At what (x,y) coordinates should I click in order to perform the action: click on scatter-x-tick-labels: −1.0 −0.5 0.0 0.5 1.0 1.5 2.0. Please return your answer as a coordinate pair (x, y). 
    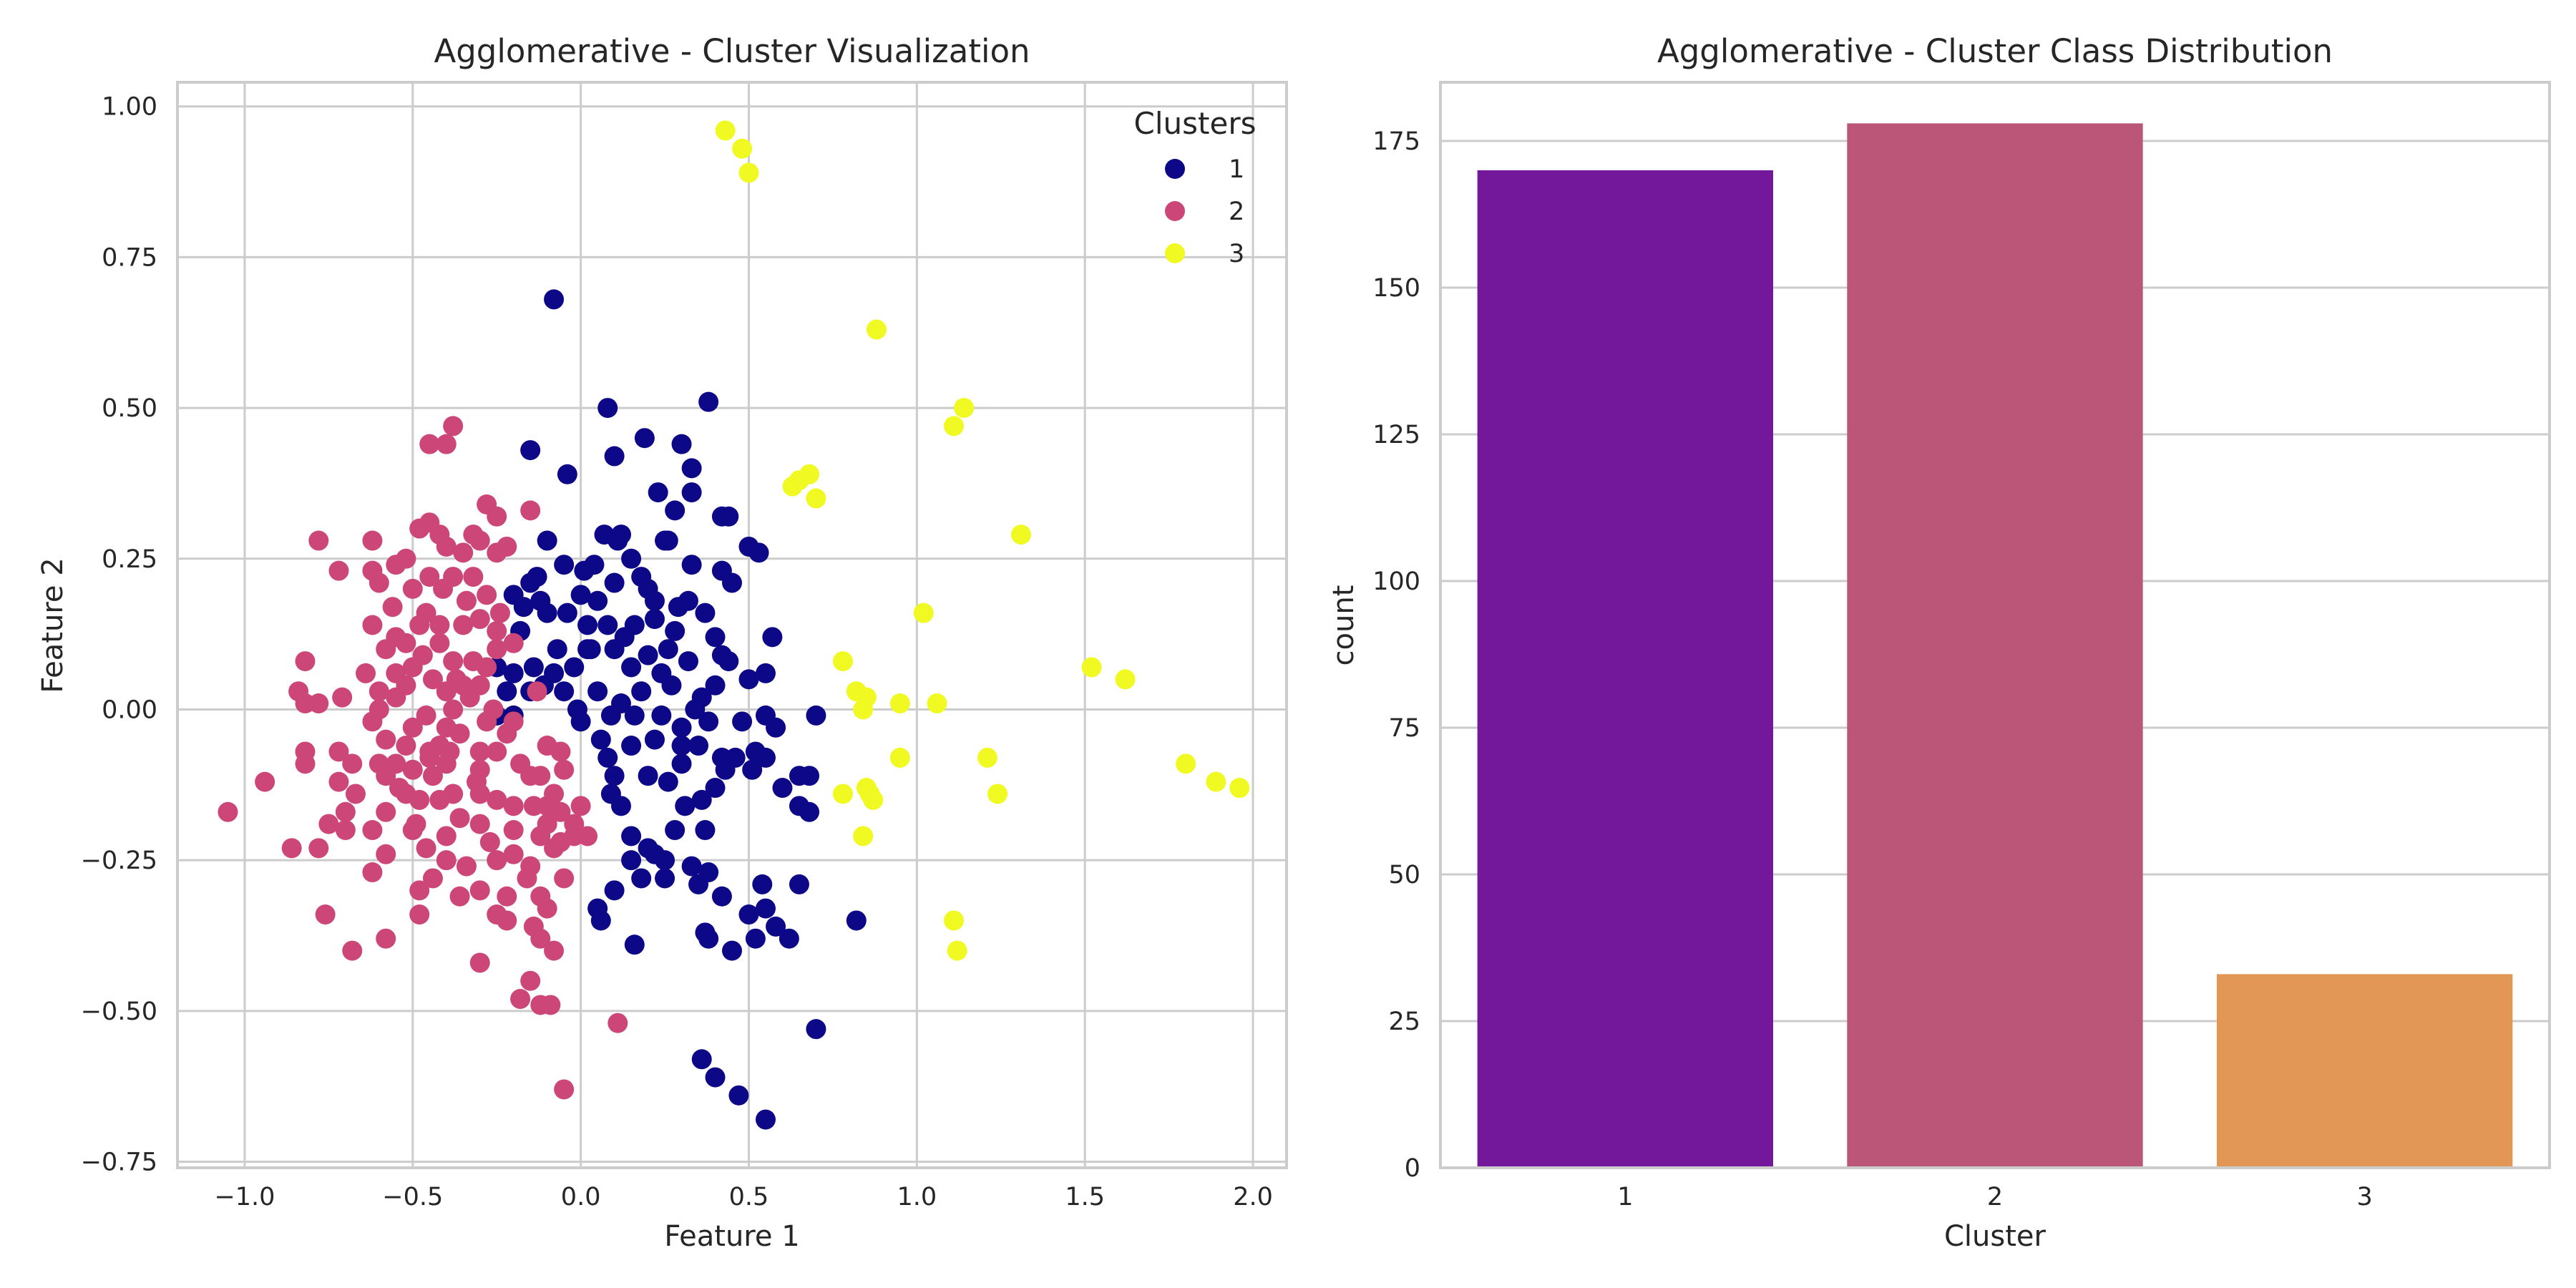
    Looking at the image, I should click on (743, 1197).